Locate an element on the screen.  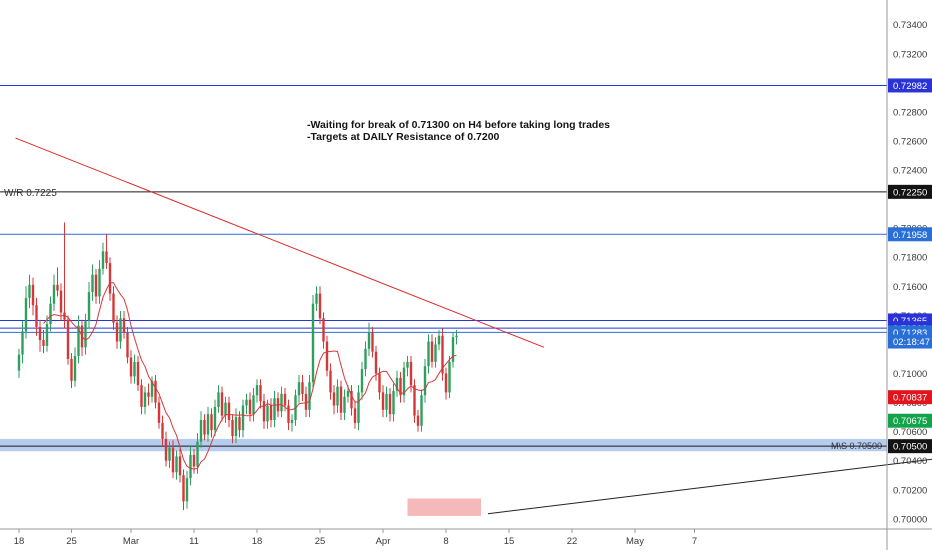
time-tick-label: 8 is located at coordinates (445, 541).